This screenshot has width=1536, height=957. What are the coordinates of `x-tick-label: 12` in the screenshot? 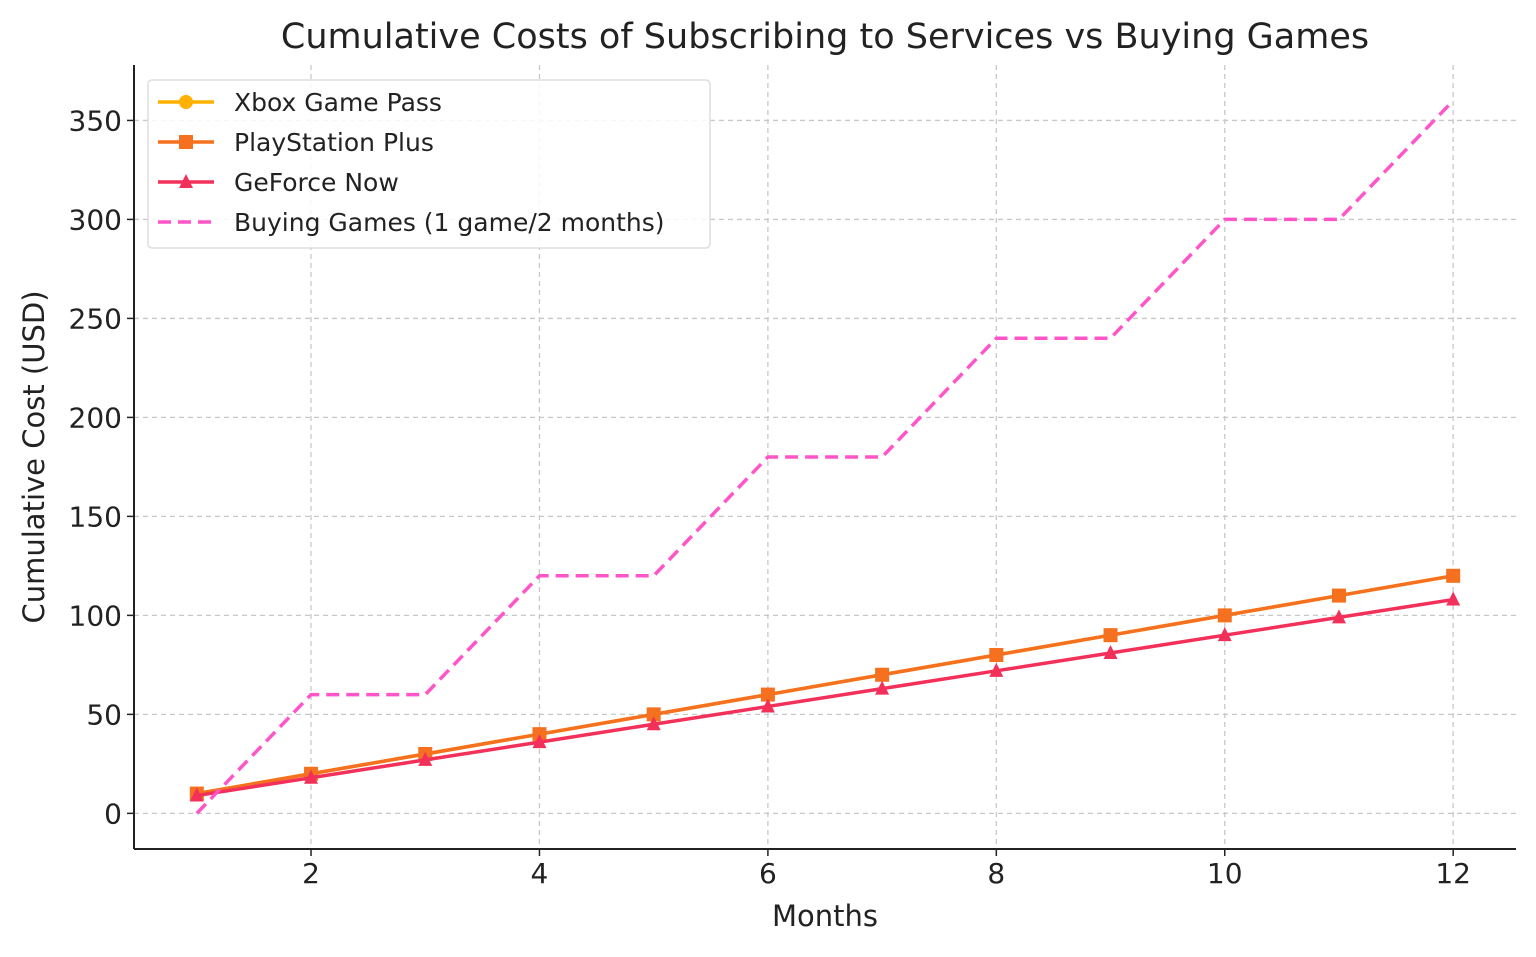 It's located at (1453, 873).